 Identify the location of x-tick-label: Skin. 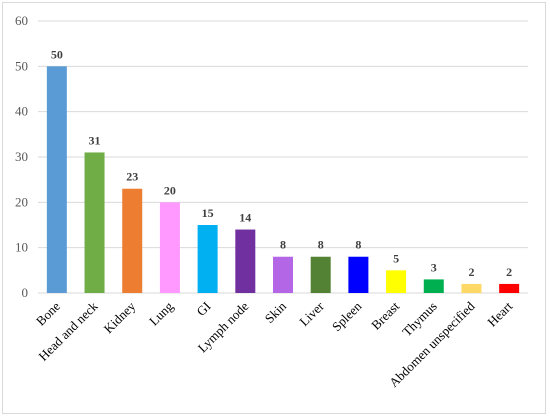
(276, 312).